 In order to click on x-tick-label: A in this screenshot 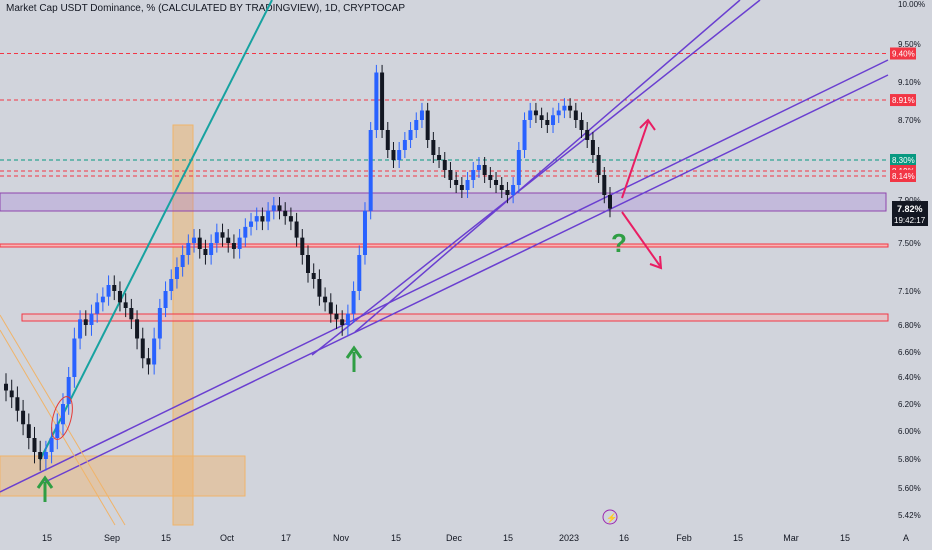, I will do `click(906, 538)`.